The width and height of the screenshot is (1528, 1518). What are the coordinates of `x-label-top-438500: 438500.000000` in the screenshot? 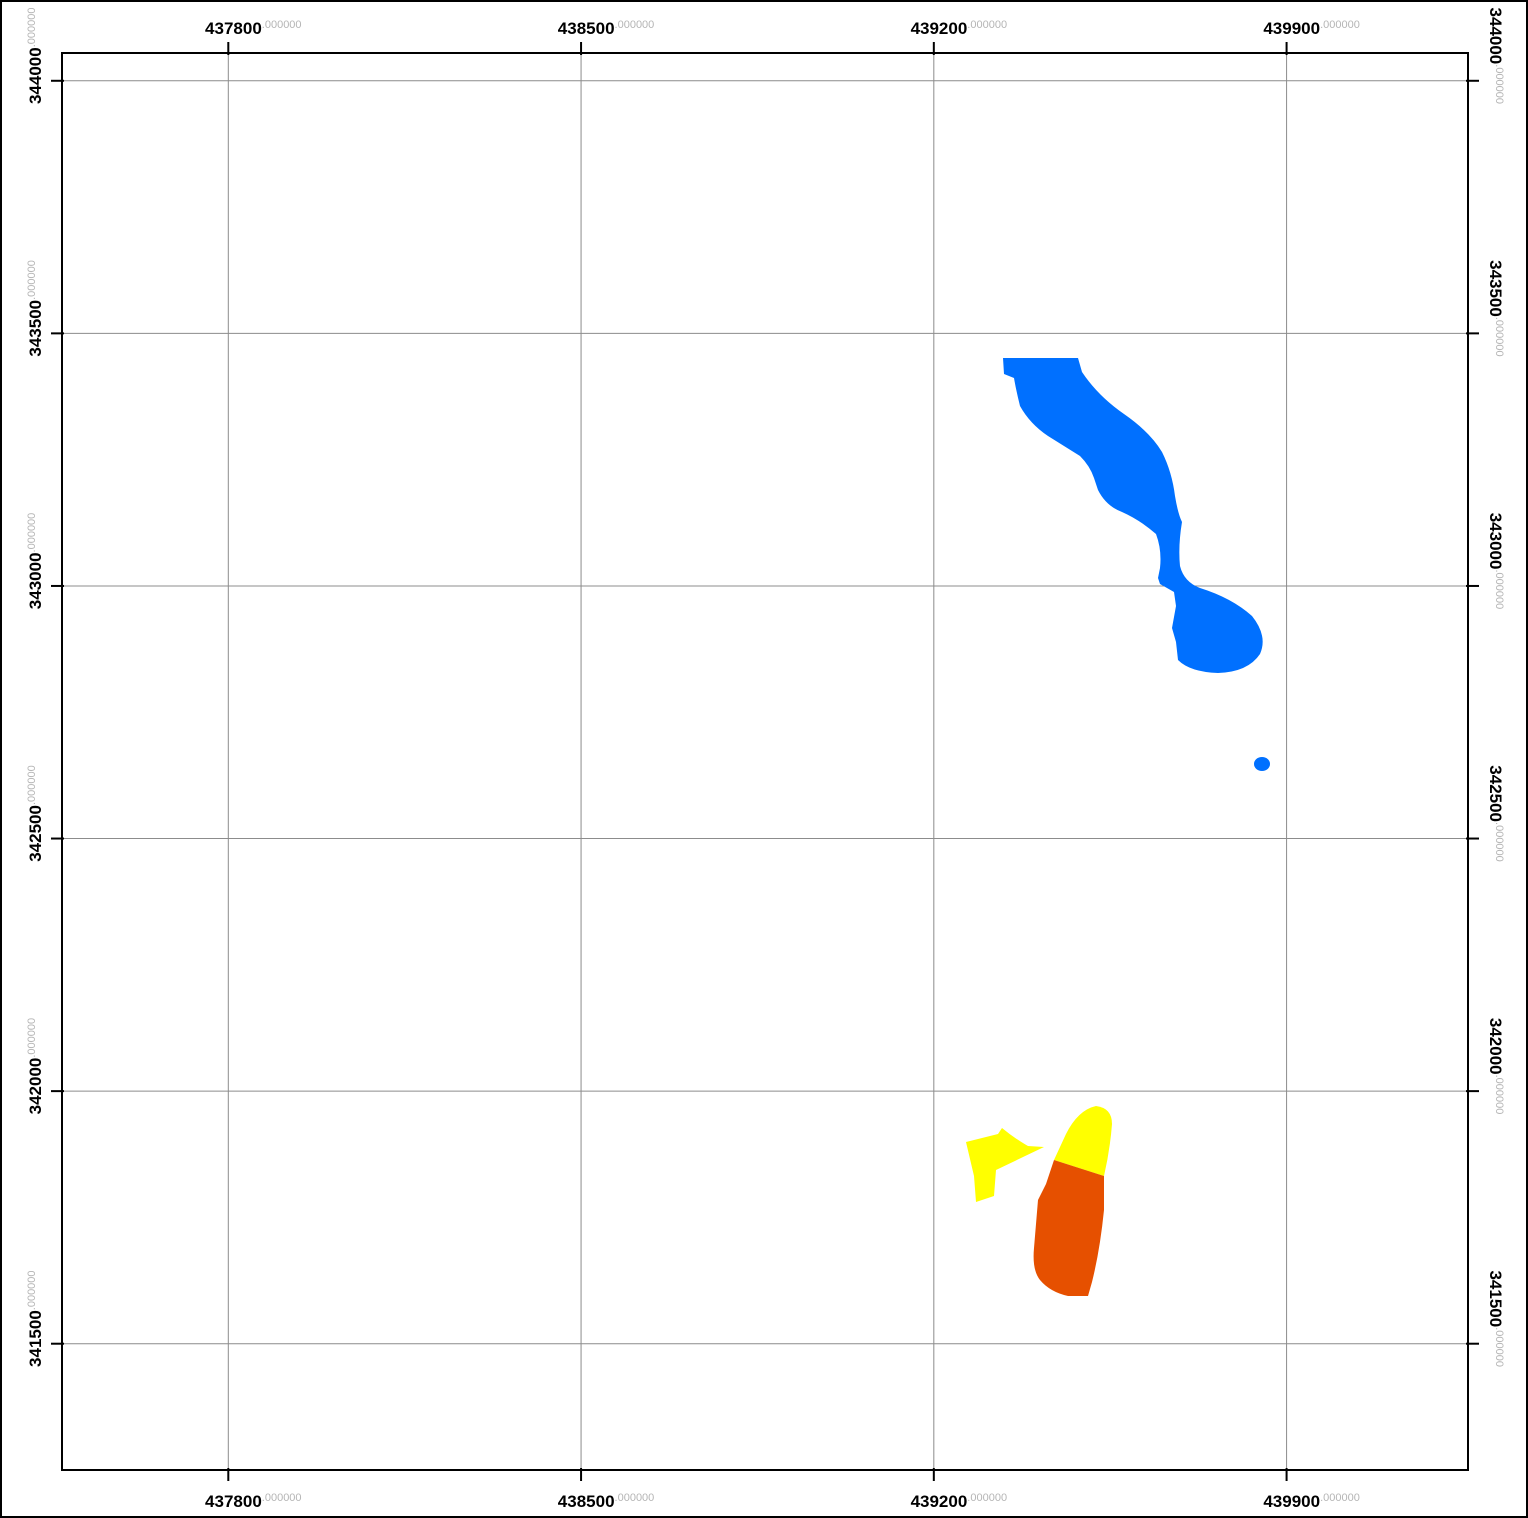 It's located at (606, 28).